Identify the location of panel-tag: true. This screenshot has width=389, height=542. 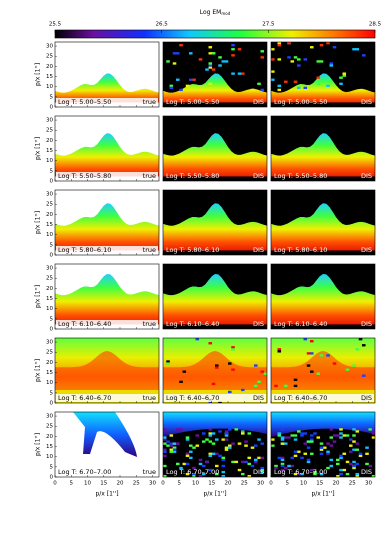
(149, 398).